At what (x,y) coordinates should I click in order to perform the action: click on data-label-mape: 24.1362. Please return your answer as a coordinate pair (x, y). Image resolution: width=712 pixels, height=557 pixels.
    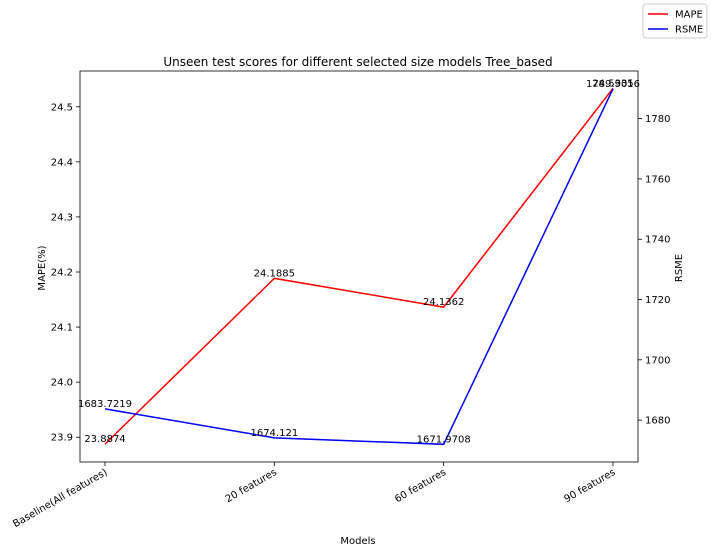
    Looking at the image, I should click on (443, 302).